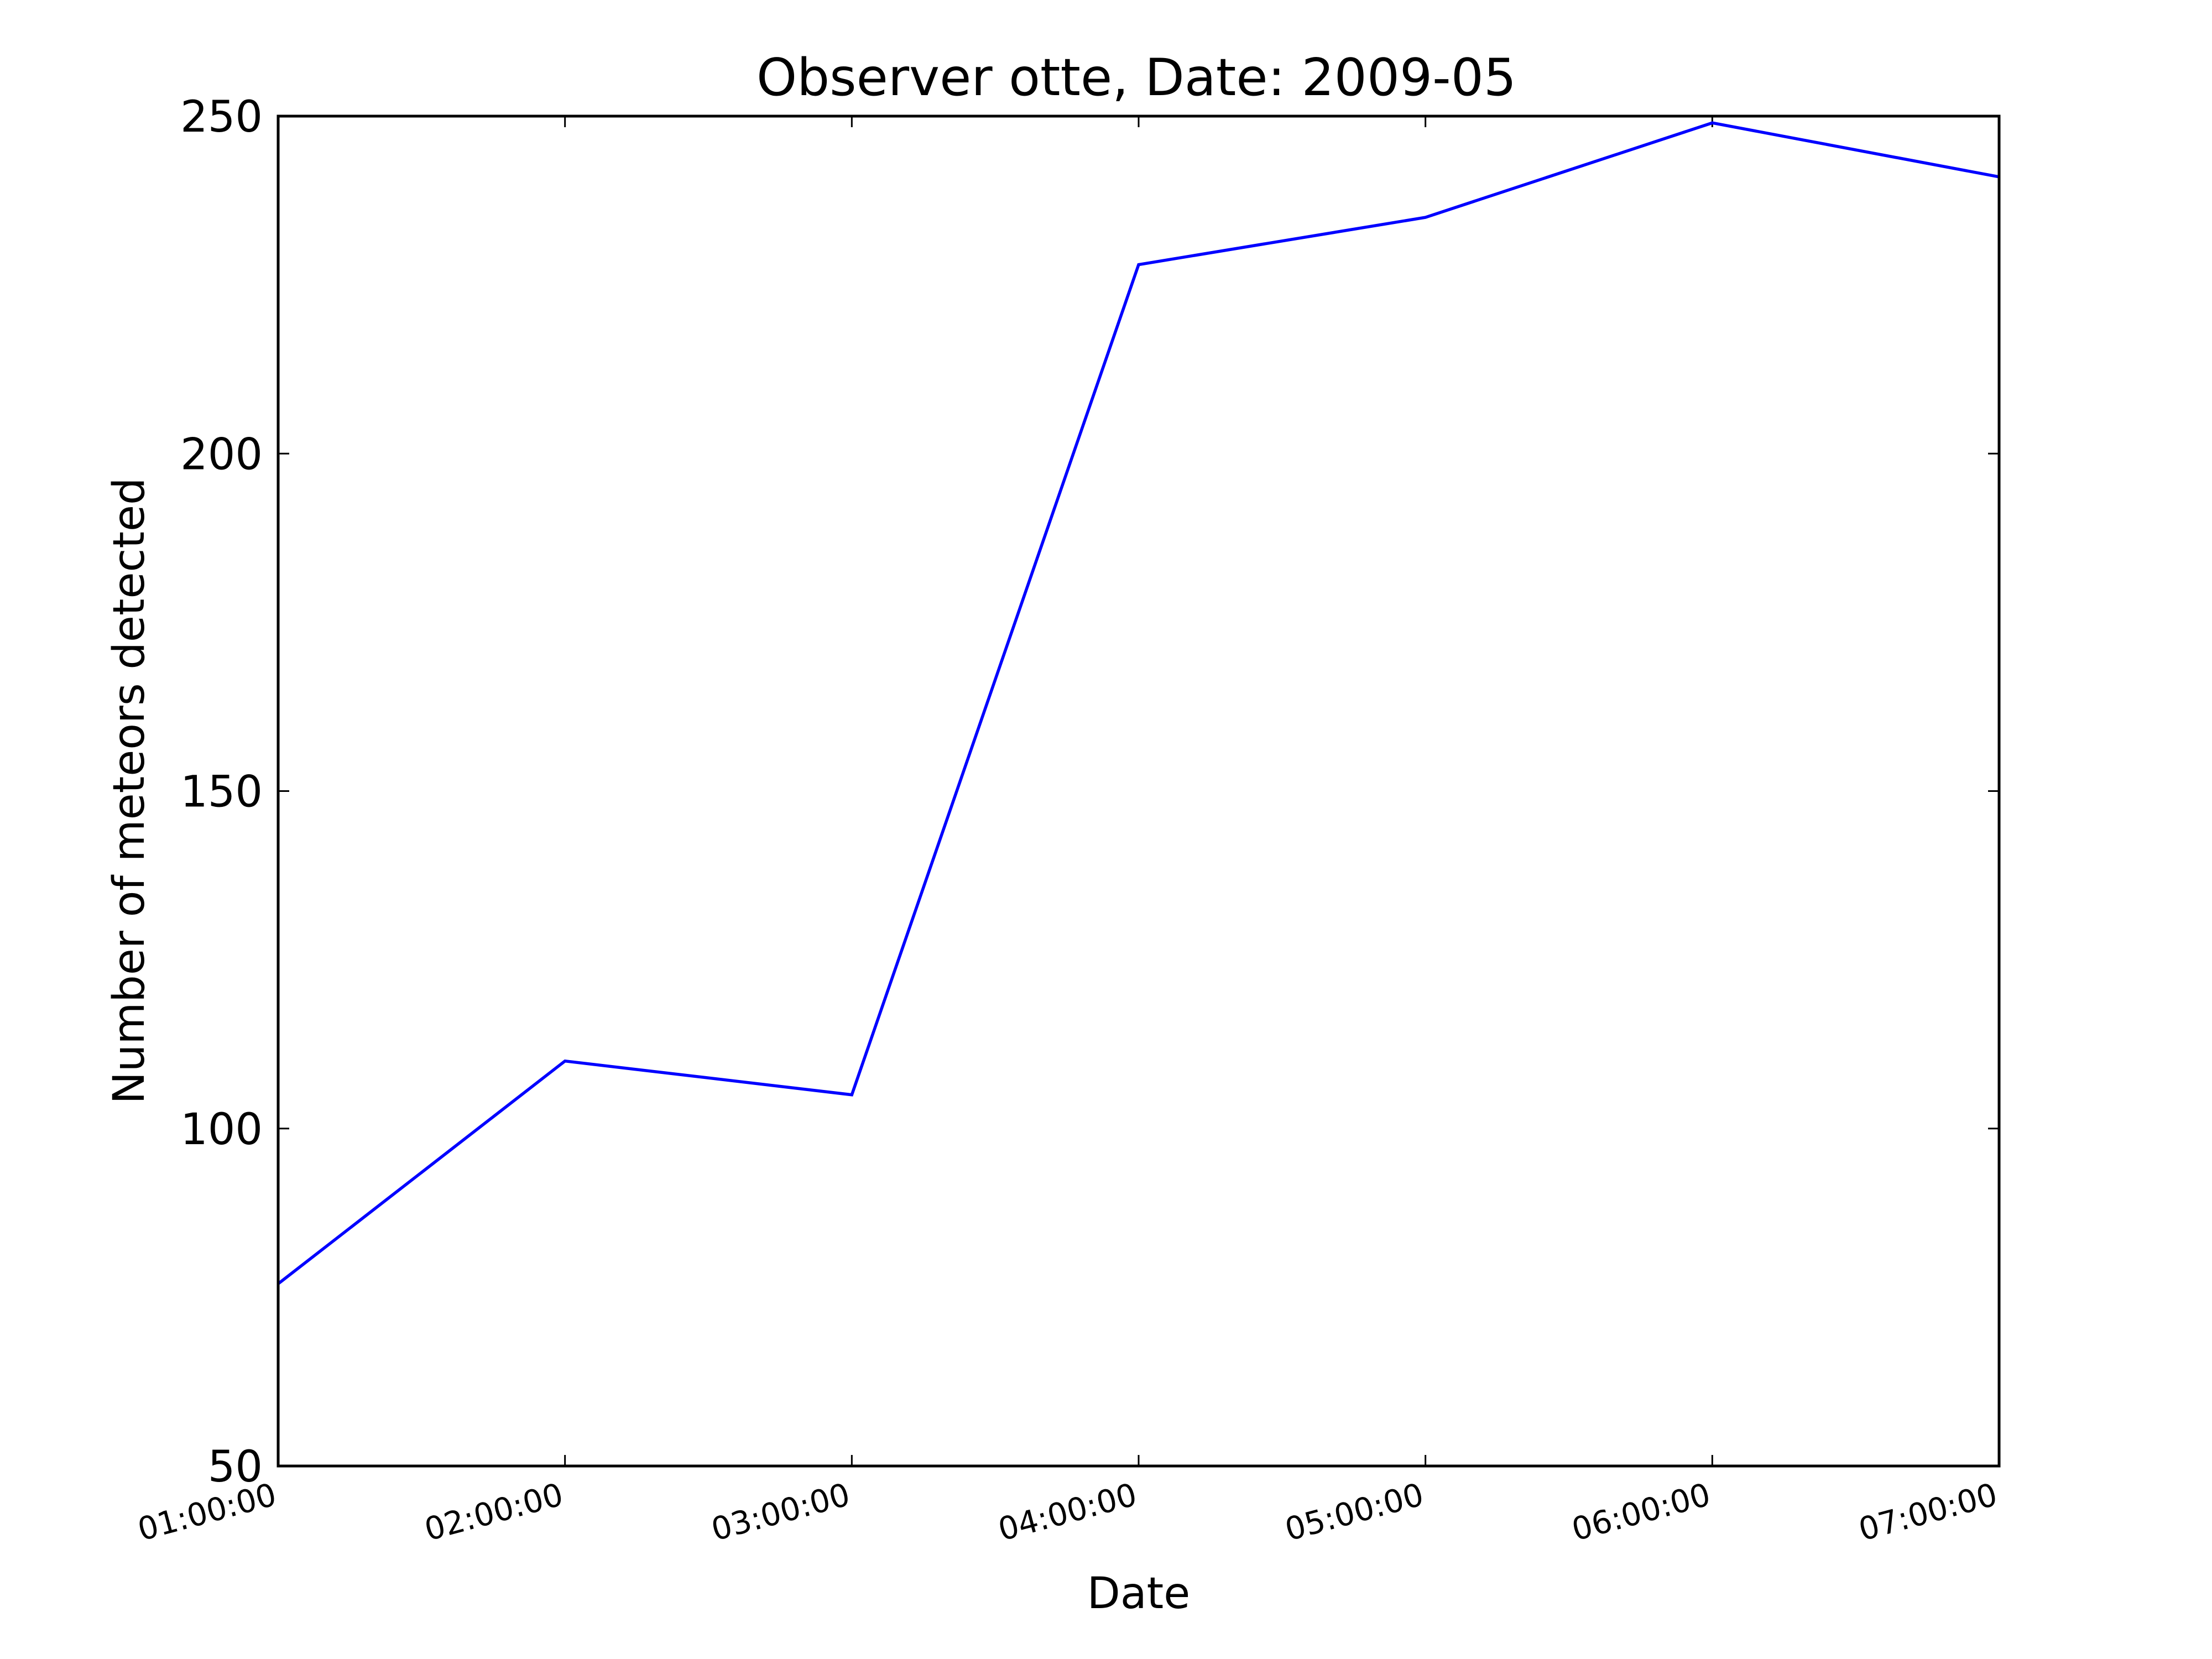 The width and height of the screenshot is (2212, 1659). Describe the element at coordinates (1354, 1513) in the screenshot. I see `x-tick-label: 05:00:00` at that location.